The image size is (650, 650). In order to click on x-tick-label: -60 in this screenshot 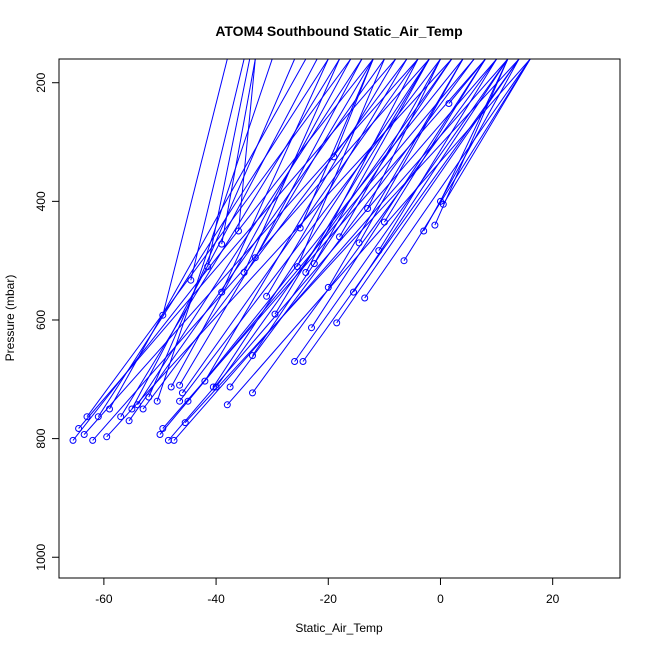, I will do `click(104, 599)`.